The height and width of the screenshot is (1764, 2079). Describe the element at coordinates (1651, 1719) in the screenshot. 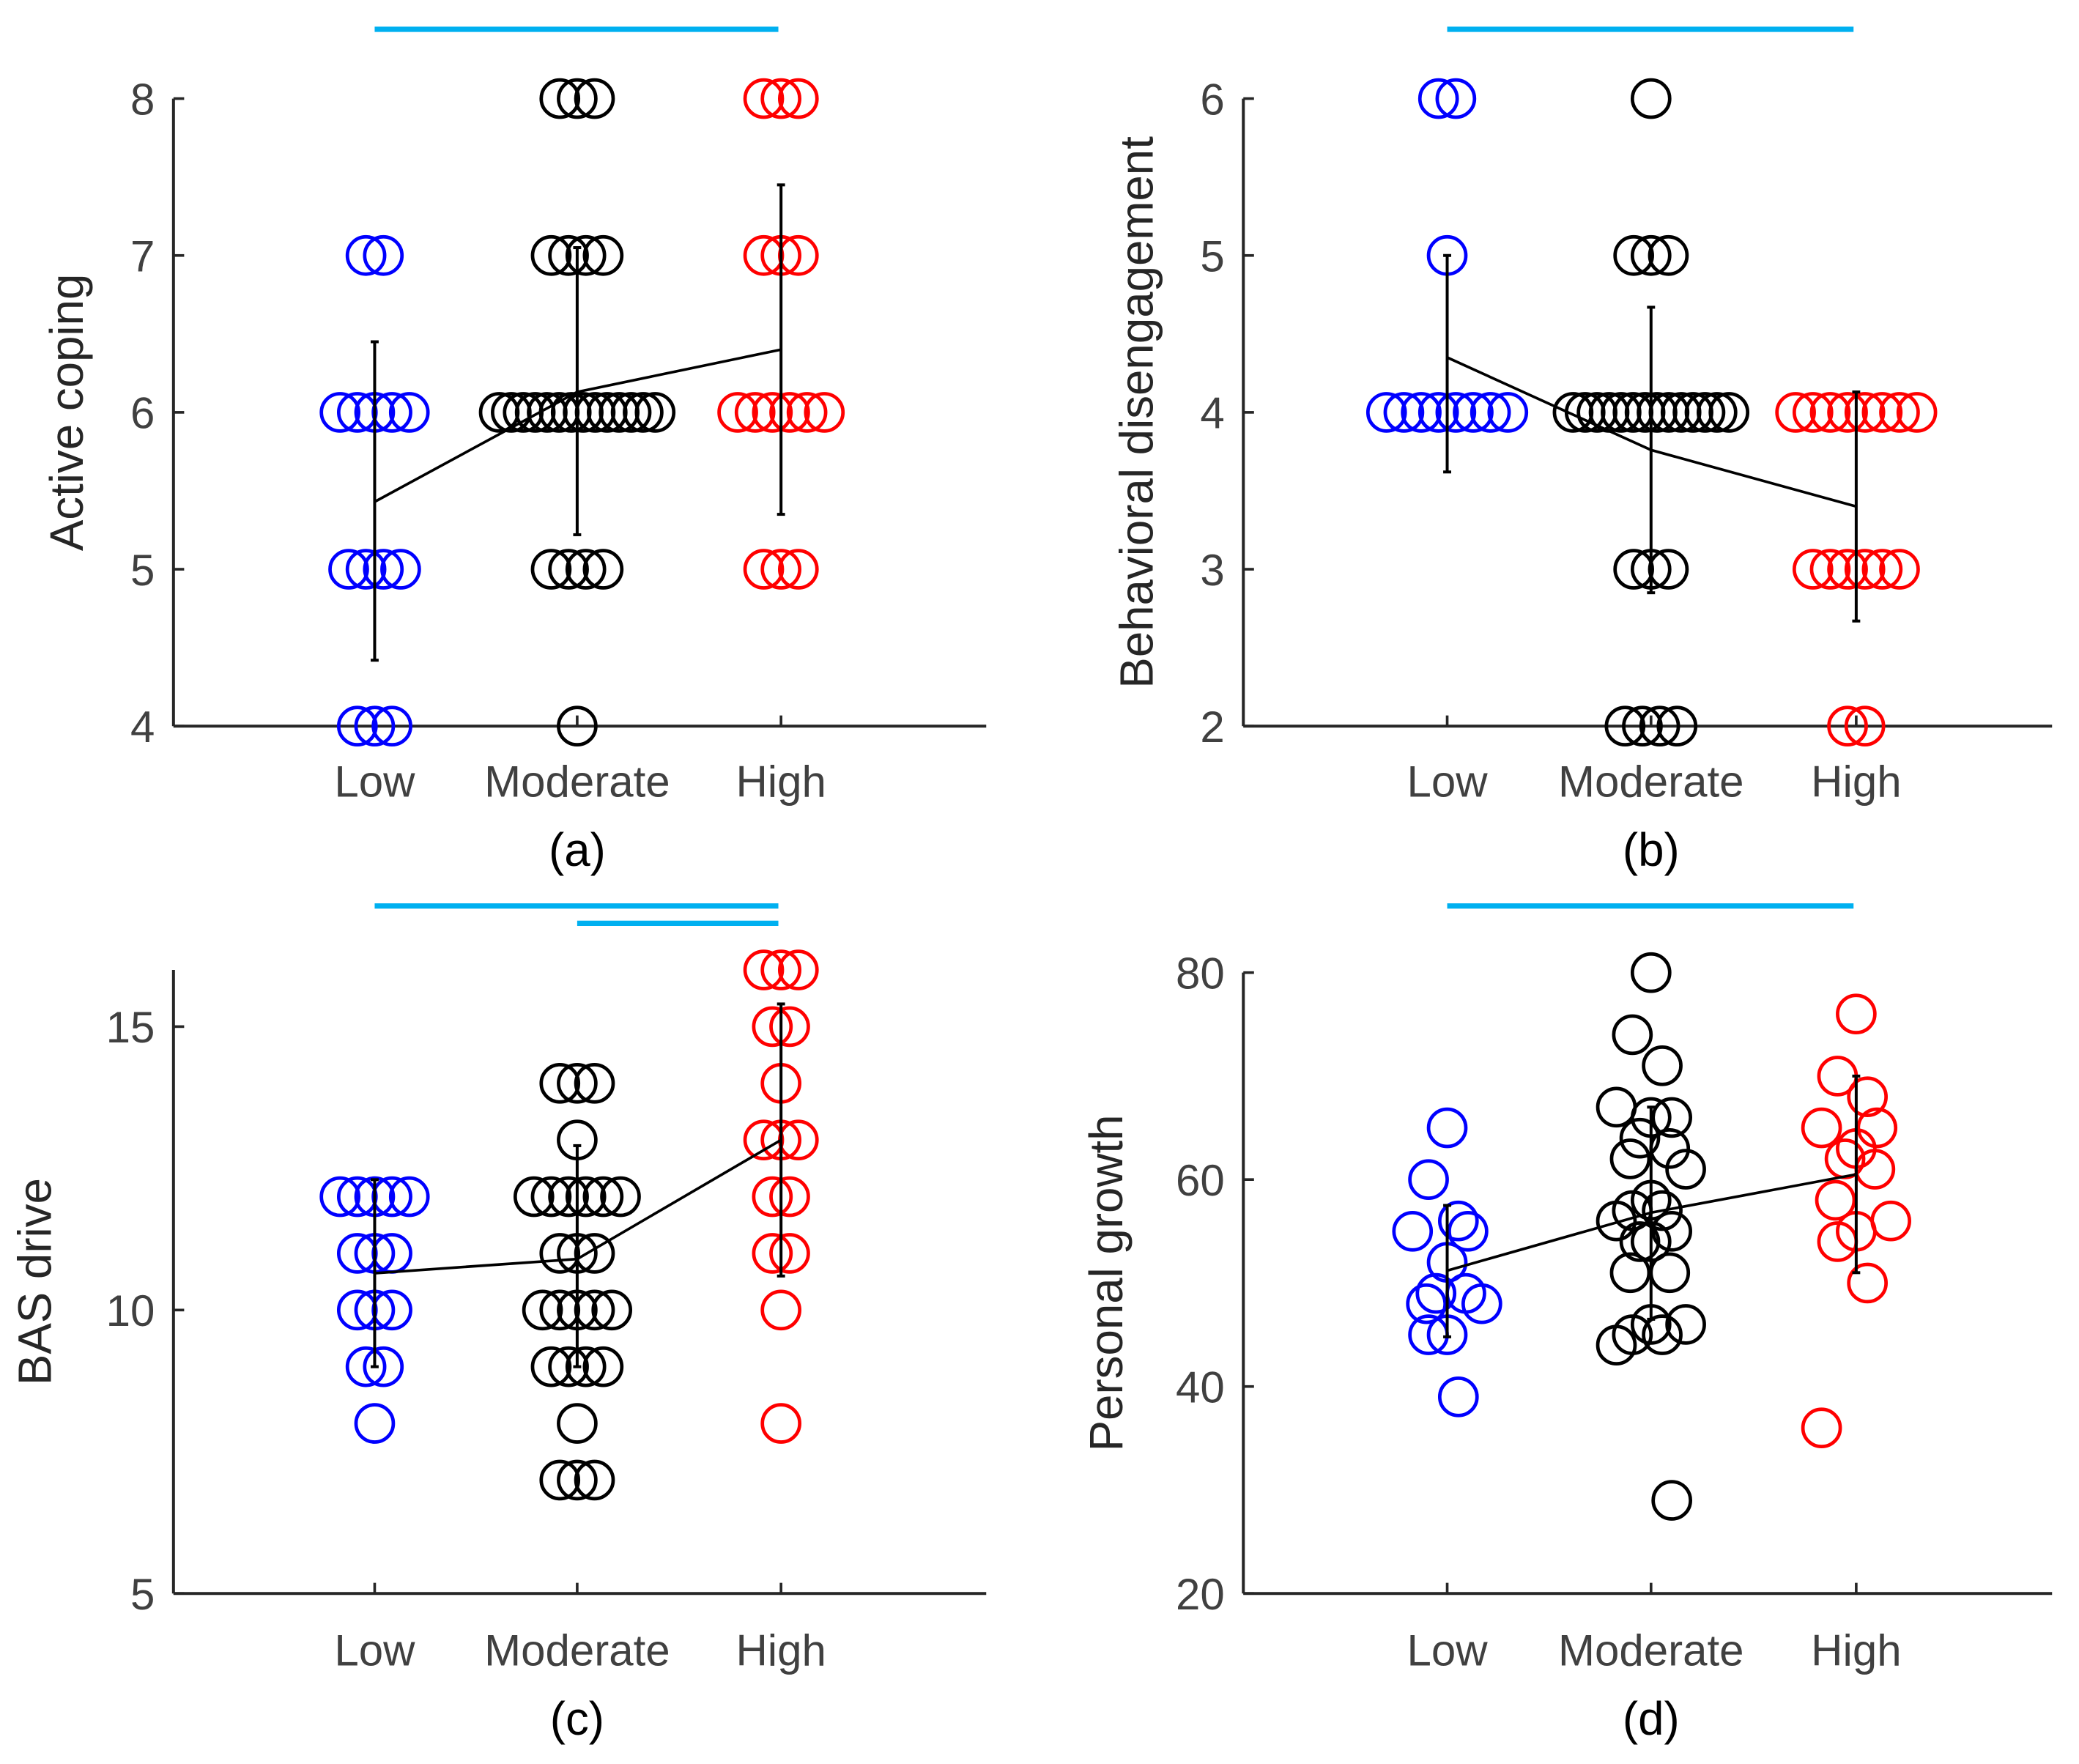

I see `panel-label: (d)` at that location.